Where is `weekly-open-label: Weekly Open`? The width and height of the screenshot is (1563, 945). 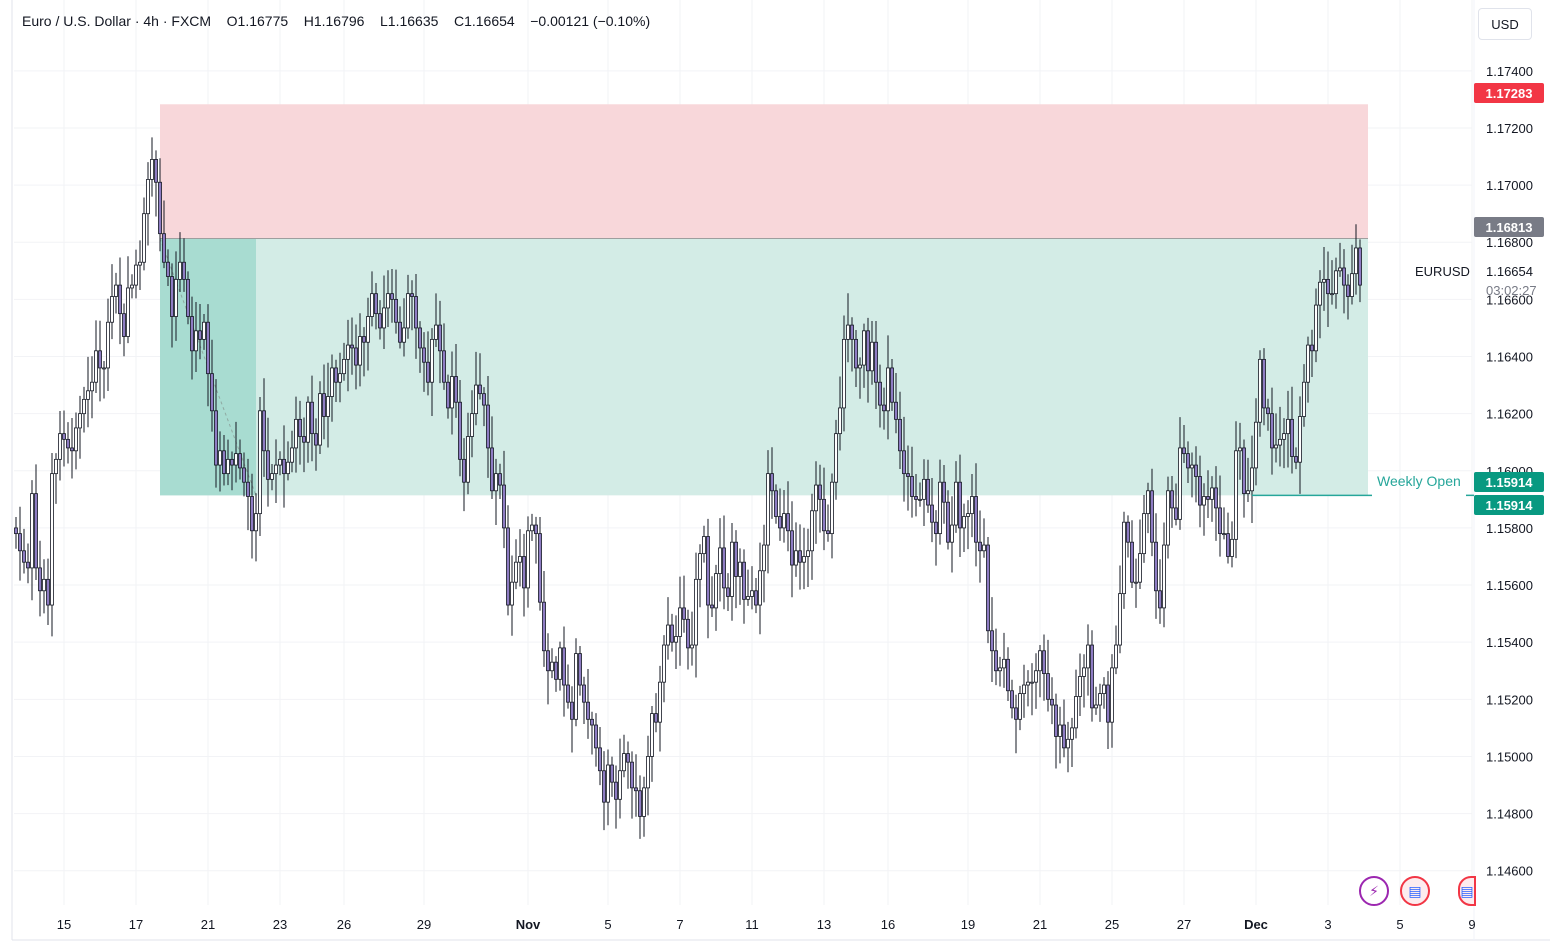
weekly-open-label: Weekly Open is located at coordinates (1419, 481).